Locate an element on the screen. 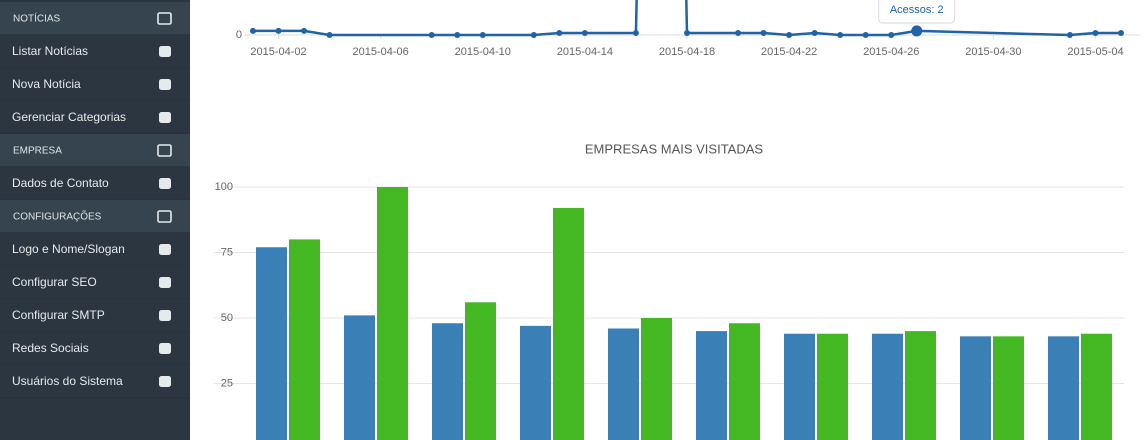 This screenshot has height=440, width=1145. y-tick-label: 75 is located at coordinates (227, 252).